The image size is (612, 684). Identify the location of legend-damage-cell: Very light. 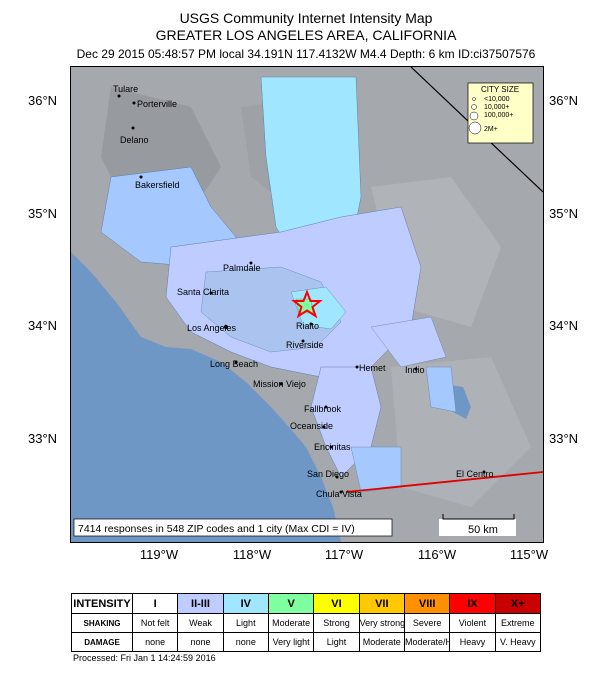
(291, 642).